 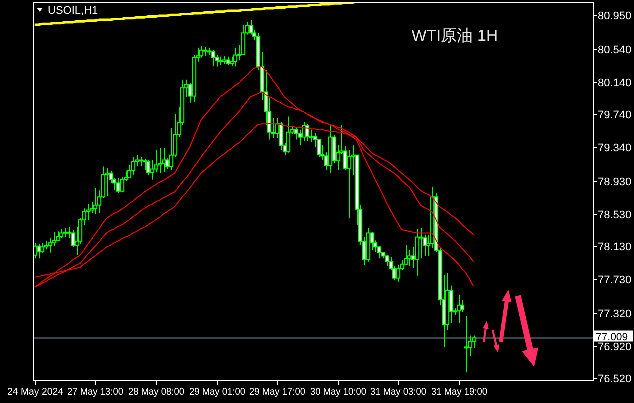 I want to click on y-tick-label: 80.140, so click(x=615, y=84).